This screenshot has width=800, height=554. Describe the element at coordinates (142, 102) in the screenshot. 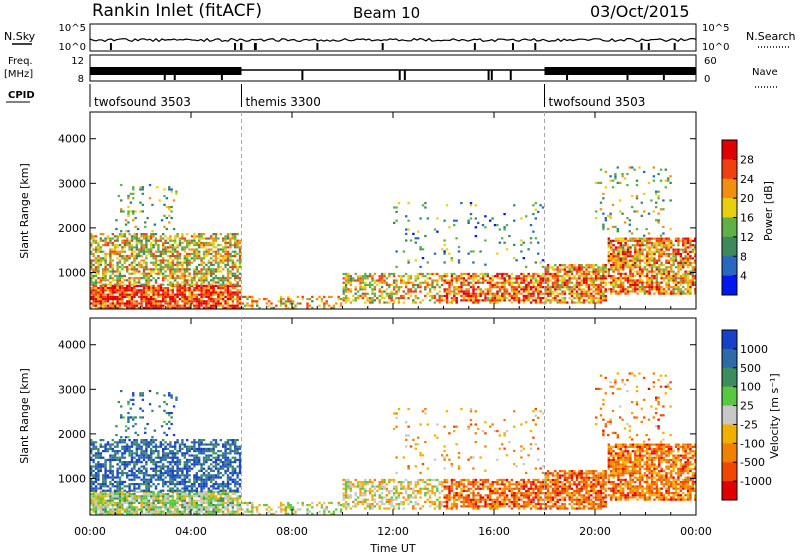

I see `cpid-program-name: twofsound 3503` at that location.